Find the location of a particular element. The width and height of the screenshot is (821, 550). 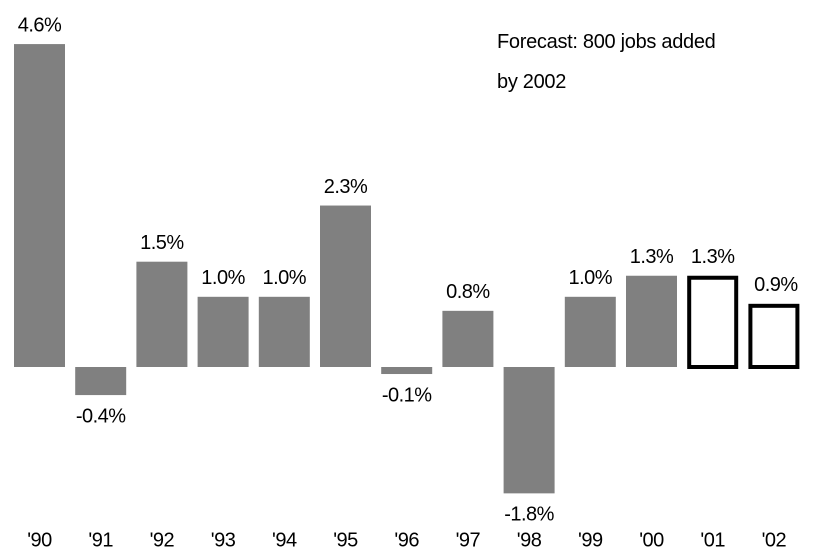

x-tick-label: '96 is located at coordinates (406, 539).